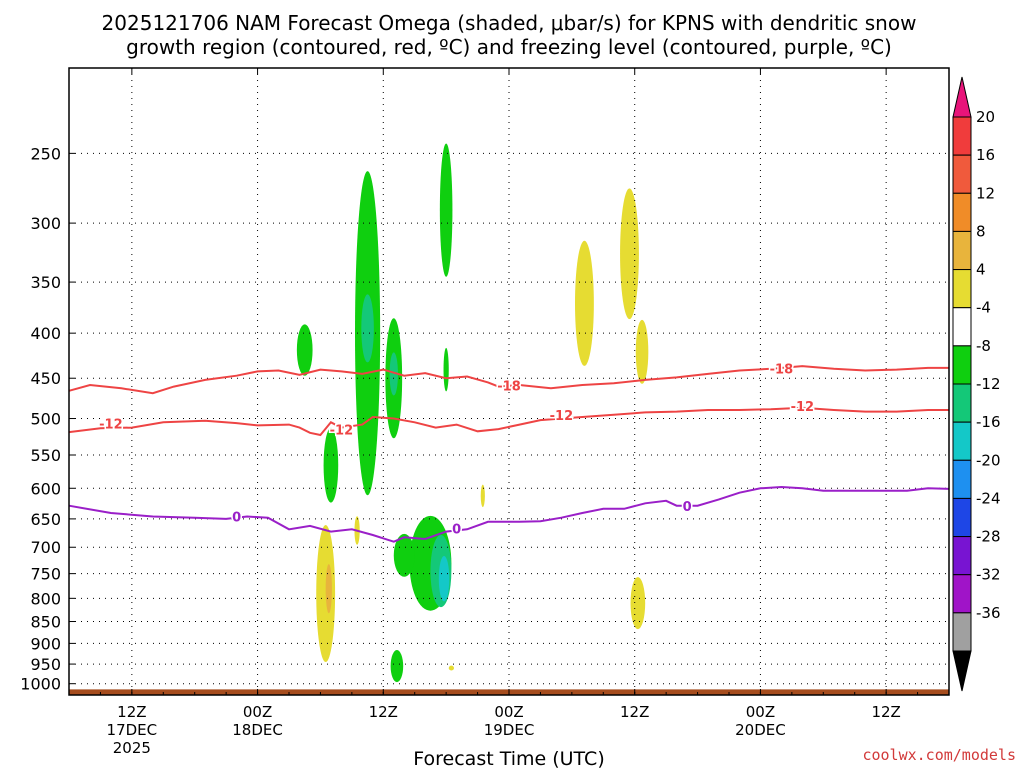 This screenshot has width=1024, height=768. Describe the element at coordinates (257, 712) in the screenshot. I see `x-tick-label-18-0: 00Z` at that location.